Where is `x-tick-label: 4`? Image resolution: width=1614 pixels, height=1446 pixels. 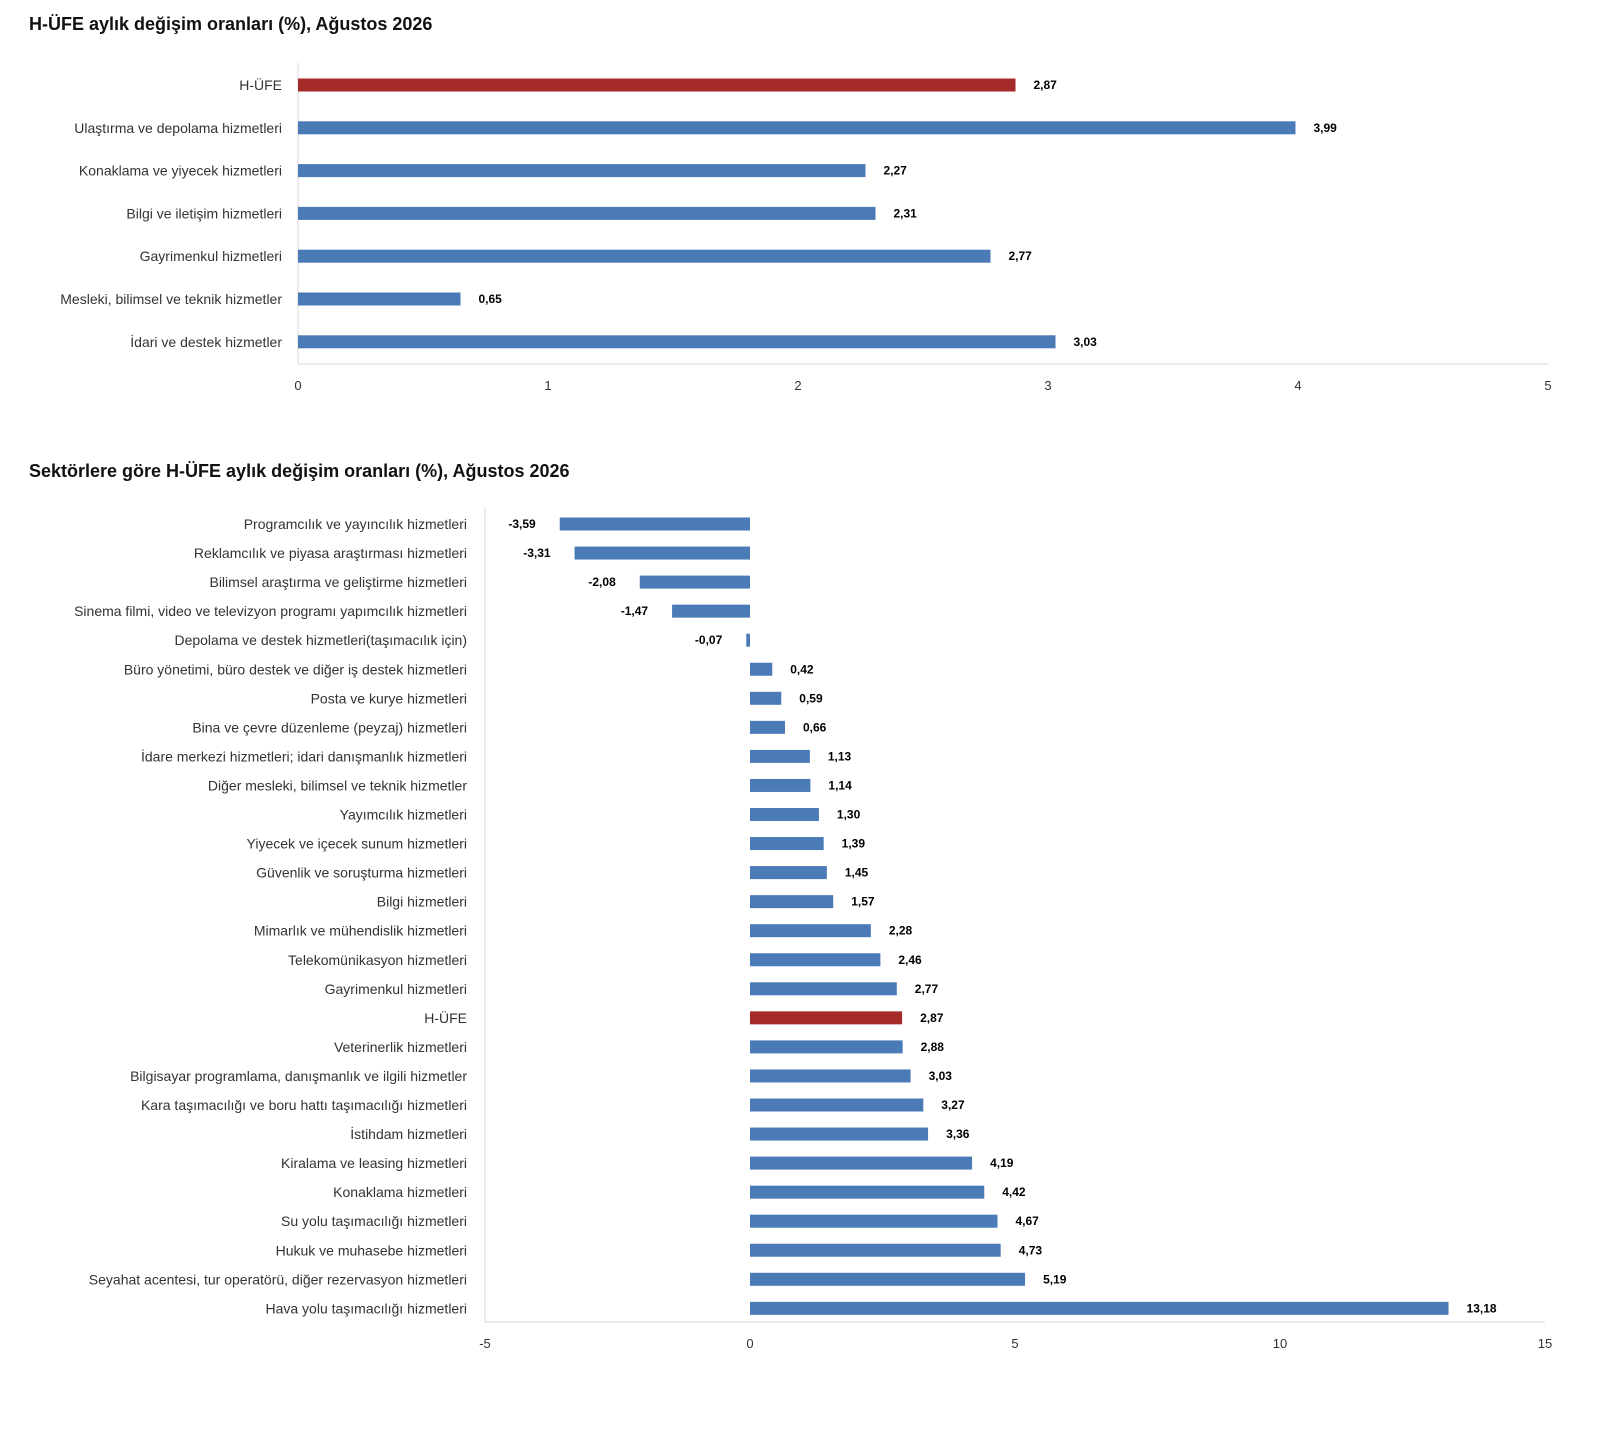 x-tick-label: 4 is located at coordinates (1297, 385).